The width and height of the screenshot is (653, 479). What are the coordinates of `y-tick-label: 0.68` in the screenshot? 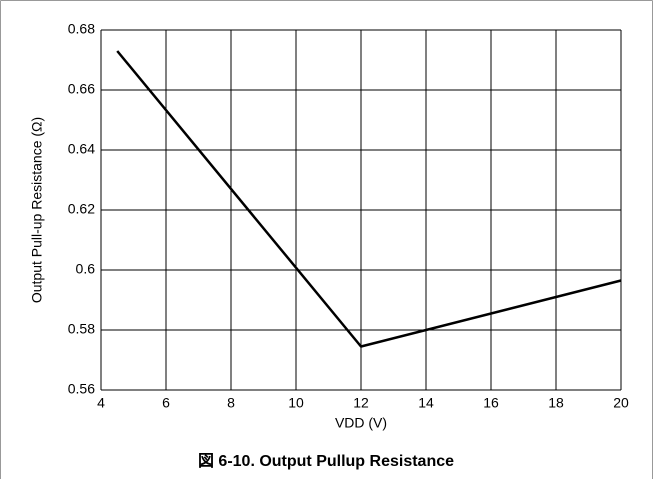 It's located at (81, 29).